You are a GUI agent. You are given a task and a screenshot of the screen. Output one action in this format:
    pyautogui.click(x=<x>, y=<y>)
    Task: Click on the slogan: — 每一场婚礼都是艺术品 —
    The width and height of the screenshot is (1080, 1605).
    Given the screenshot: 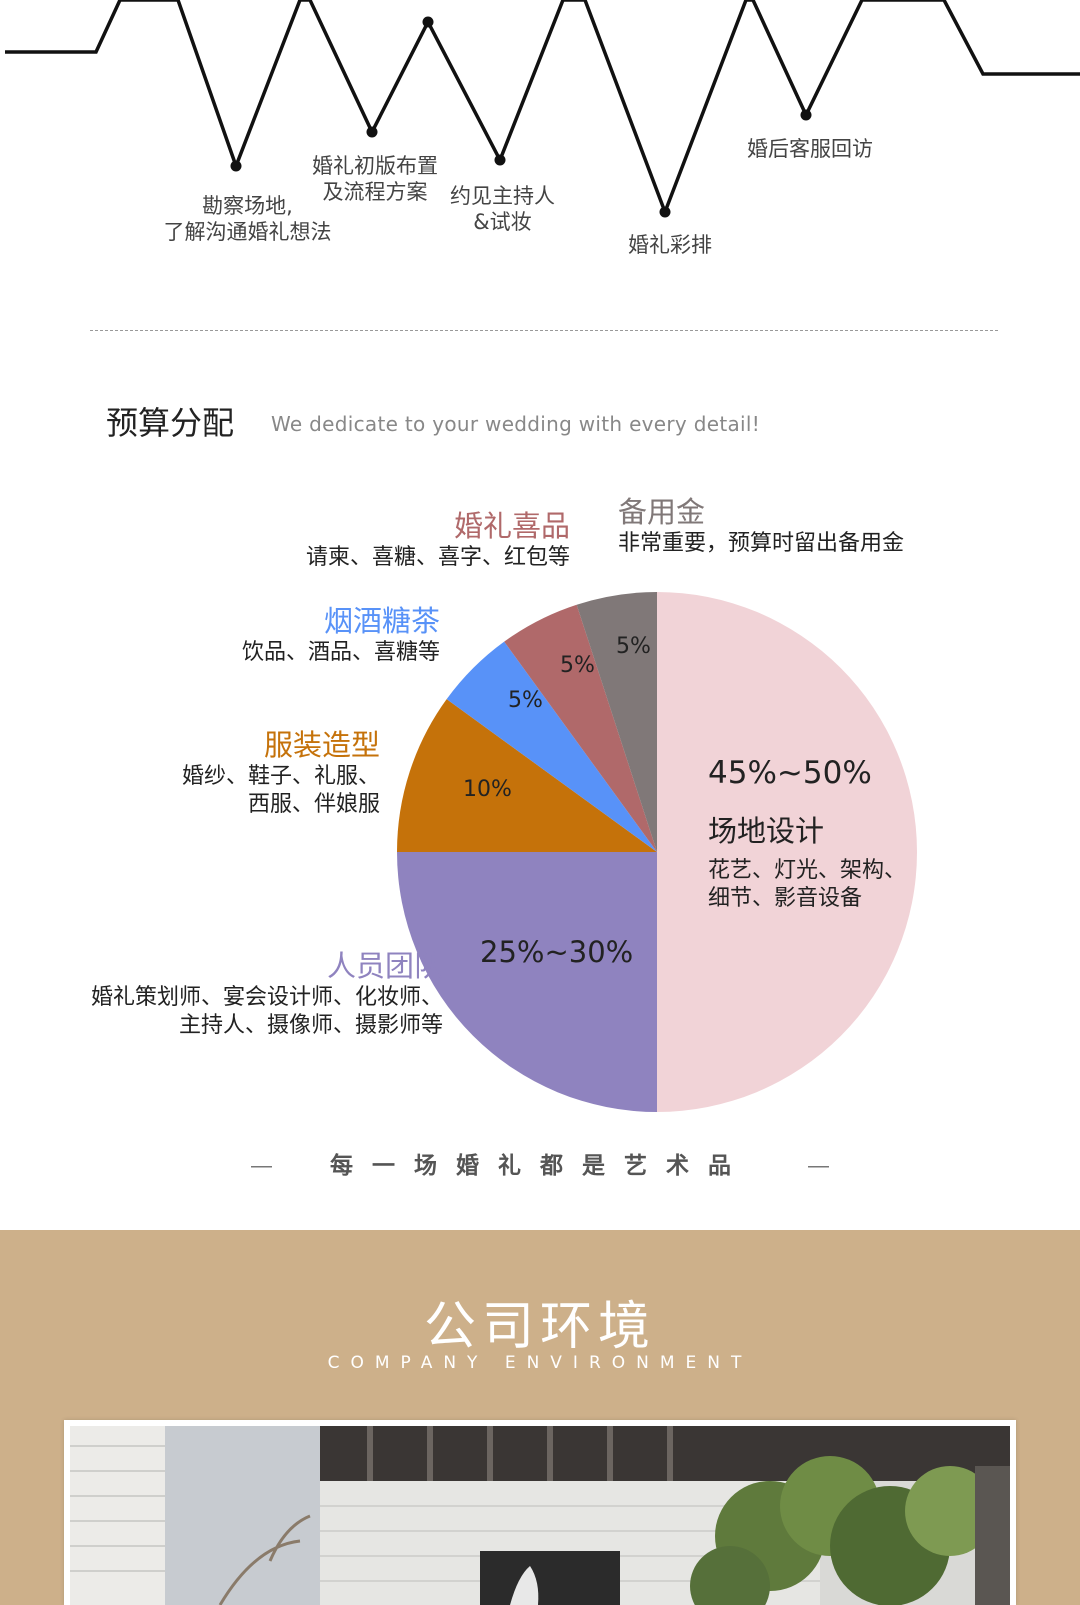 What is the action you would take?
    pyautogui.click(x=540, y=1163)
    